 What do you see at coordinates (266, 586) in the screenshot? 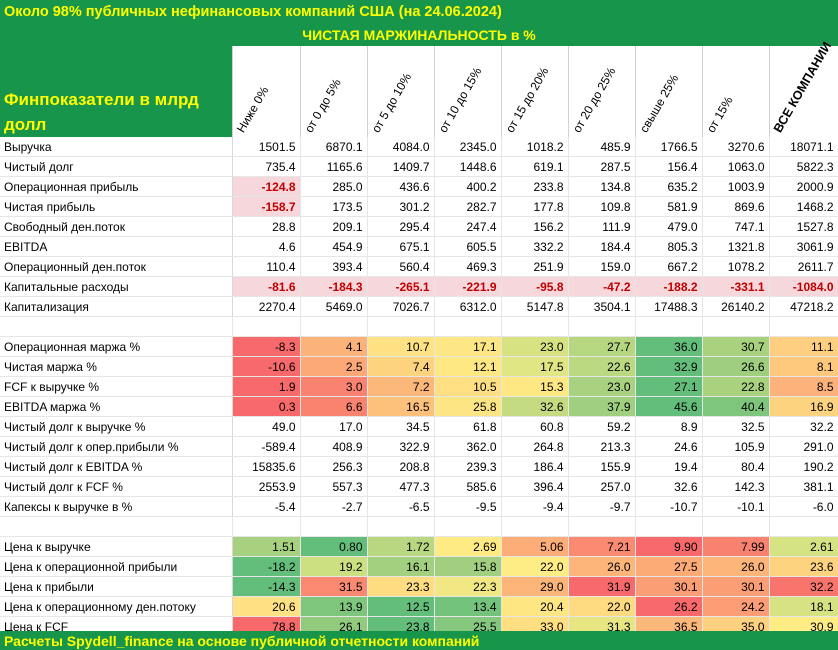
I see `value-cell: -14.3` at bounding box center [266, 586].